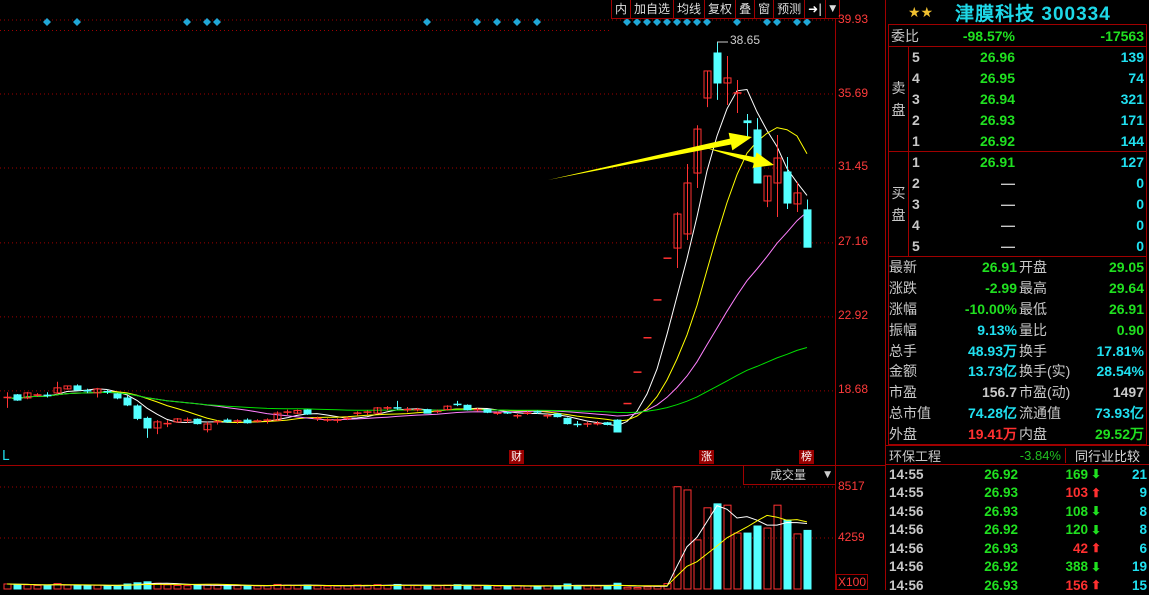 This screenshot has height=595, width=1149. Describe the element at coordinates (916, 98) in the screenshot. I see `level-num: 3` at that location.